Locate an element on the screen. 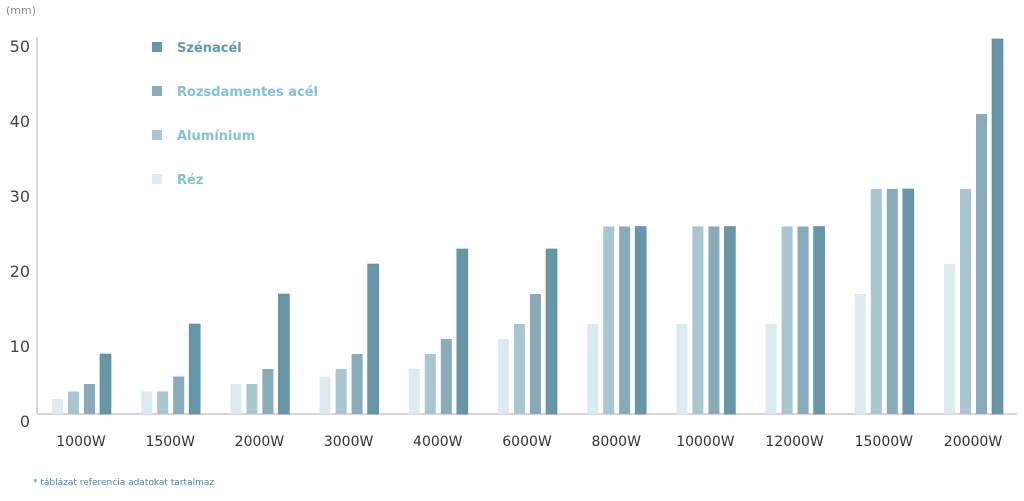 This screenshot has height=501, width=1024. y-tick-label: 30 is located at coordinates (20, 196).